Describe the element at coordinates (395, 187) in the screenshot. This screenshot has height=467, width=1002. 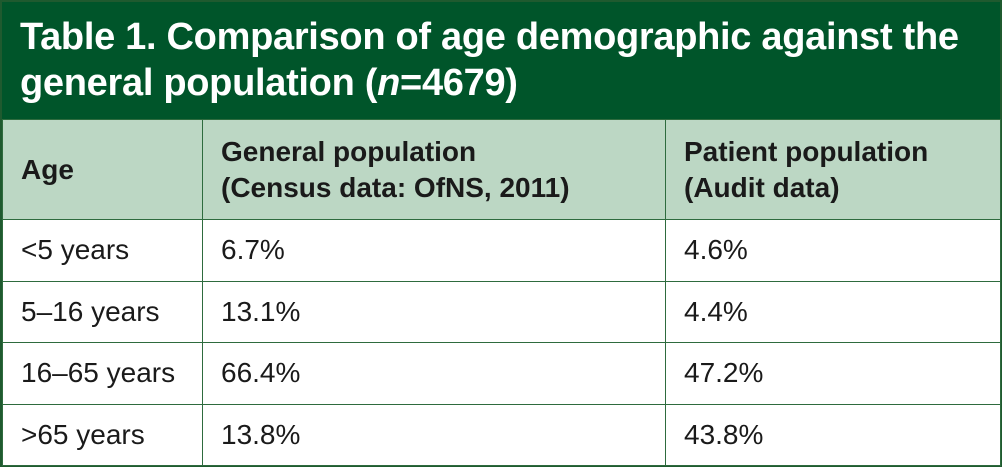
I see `header-general-source: (Census data: OfNS, 2011)` at that location.